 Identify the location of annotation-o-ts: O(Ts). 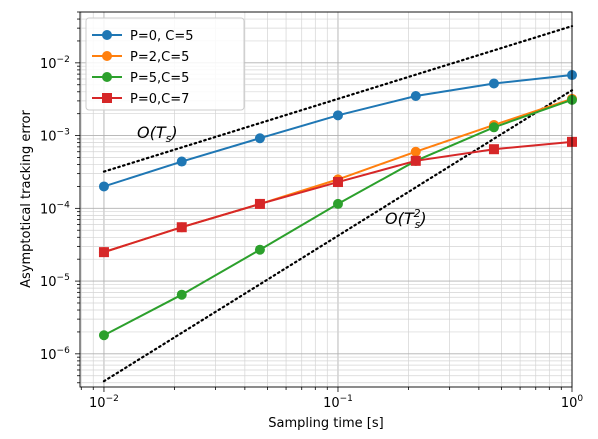
(157, 134).